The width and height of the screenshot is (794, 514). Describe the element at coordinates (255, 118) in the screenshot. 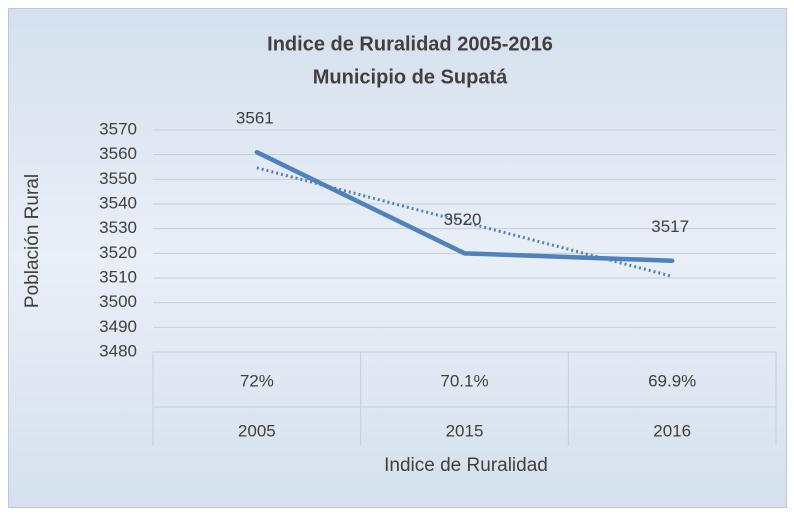

I see `data-label: 3561` at that location.